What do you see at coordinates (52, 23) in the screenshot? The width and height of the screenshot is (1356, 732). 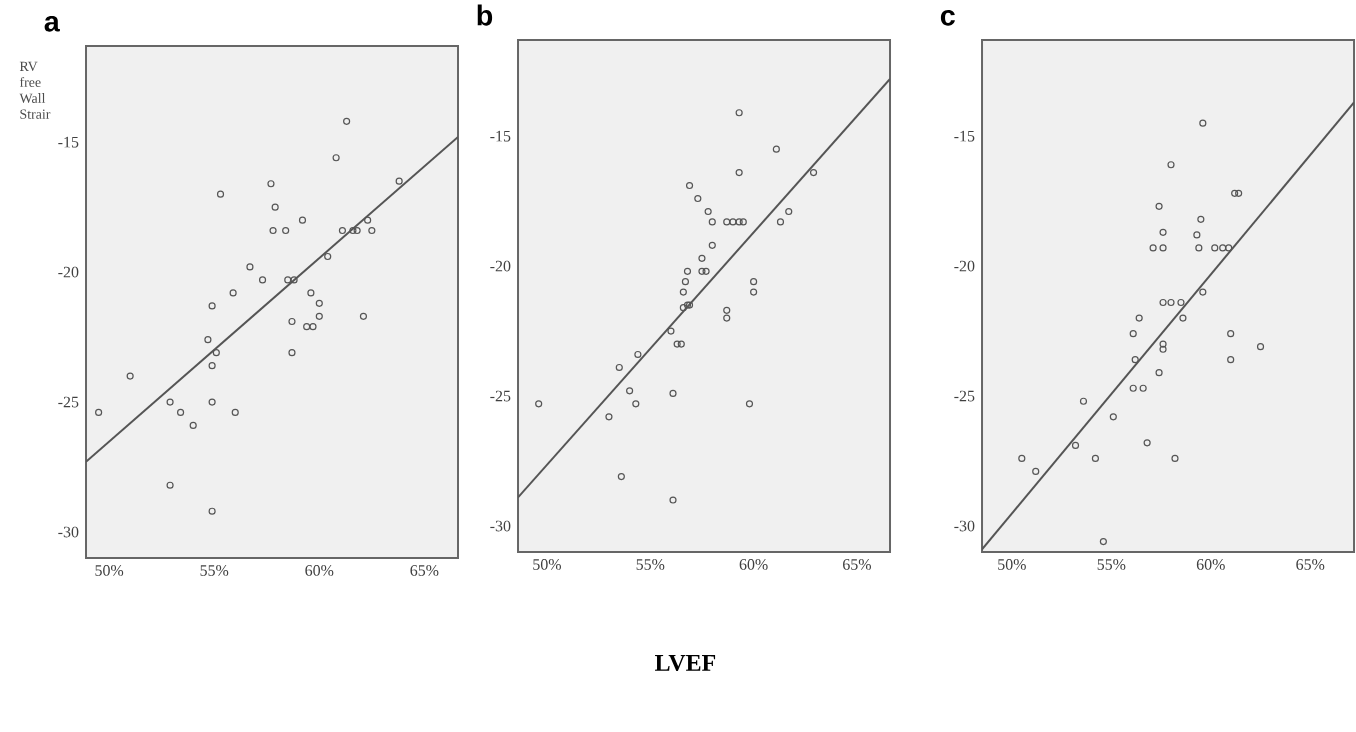 I see `chart-title: a` at bounding box center [52, 23].